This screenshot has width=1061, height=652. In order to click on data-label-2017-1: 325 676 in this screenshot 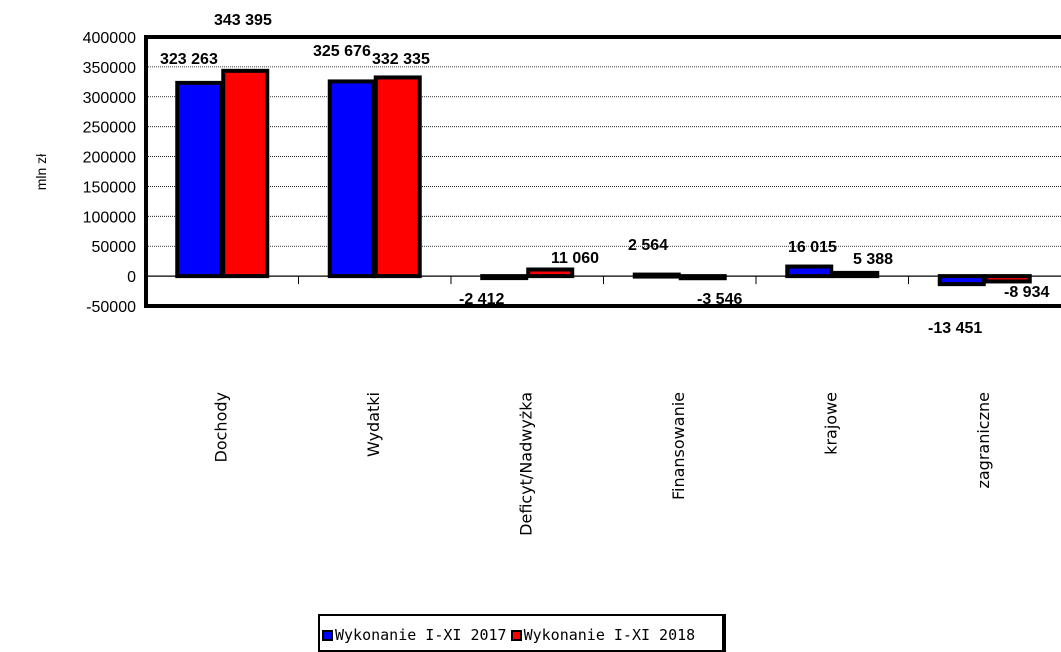, I will do `click(342, 51)`.